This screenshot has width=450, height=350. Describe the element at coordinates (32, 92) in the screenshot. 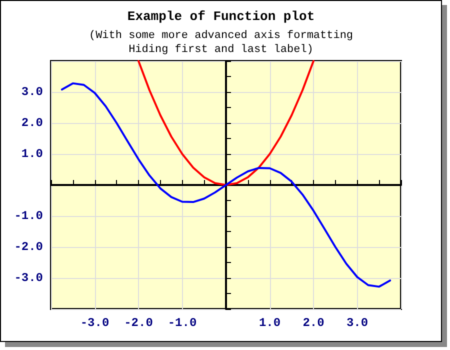

I see `y-tick-label: 3.0` at that location.